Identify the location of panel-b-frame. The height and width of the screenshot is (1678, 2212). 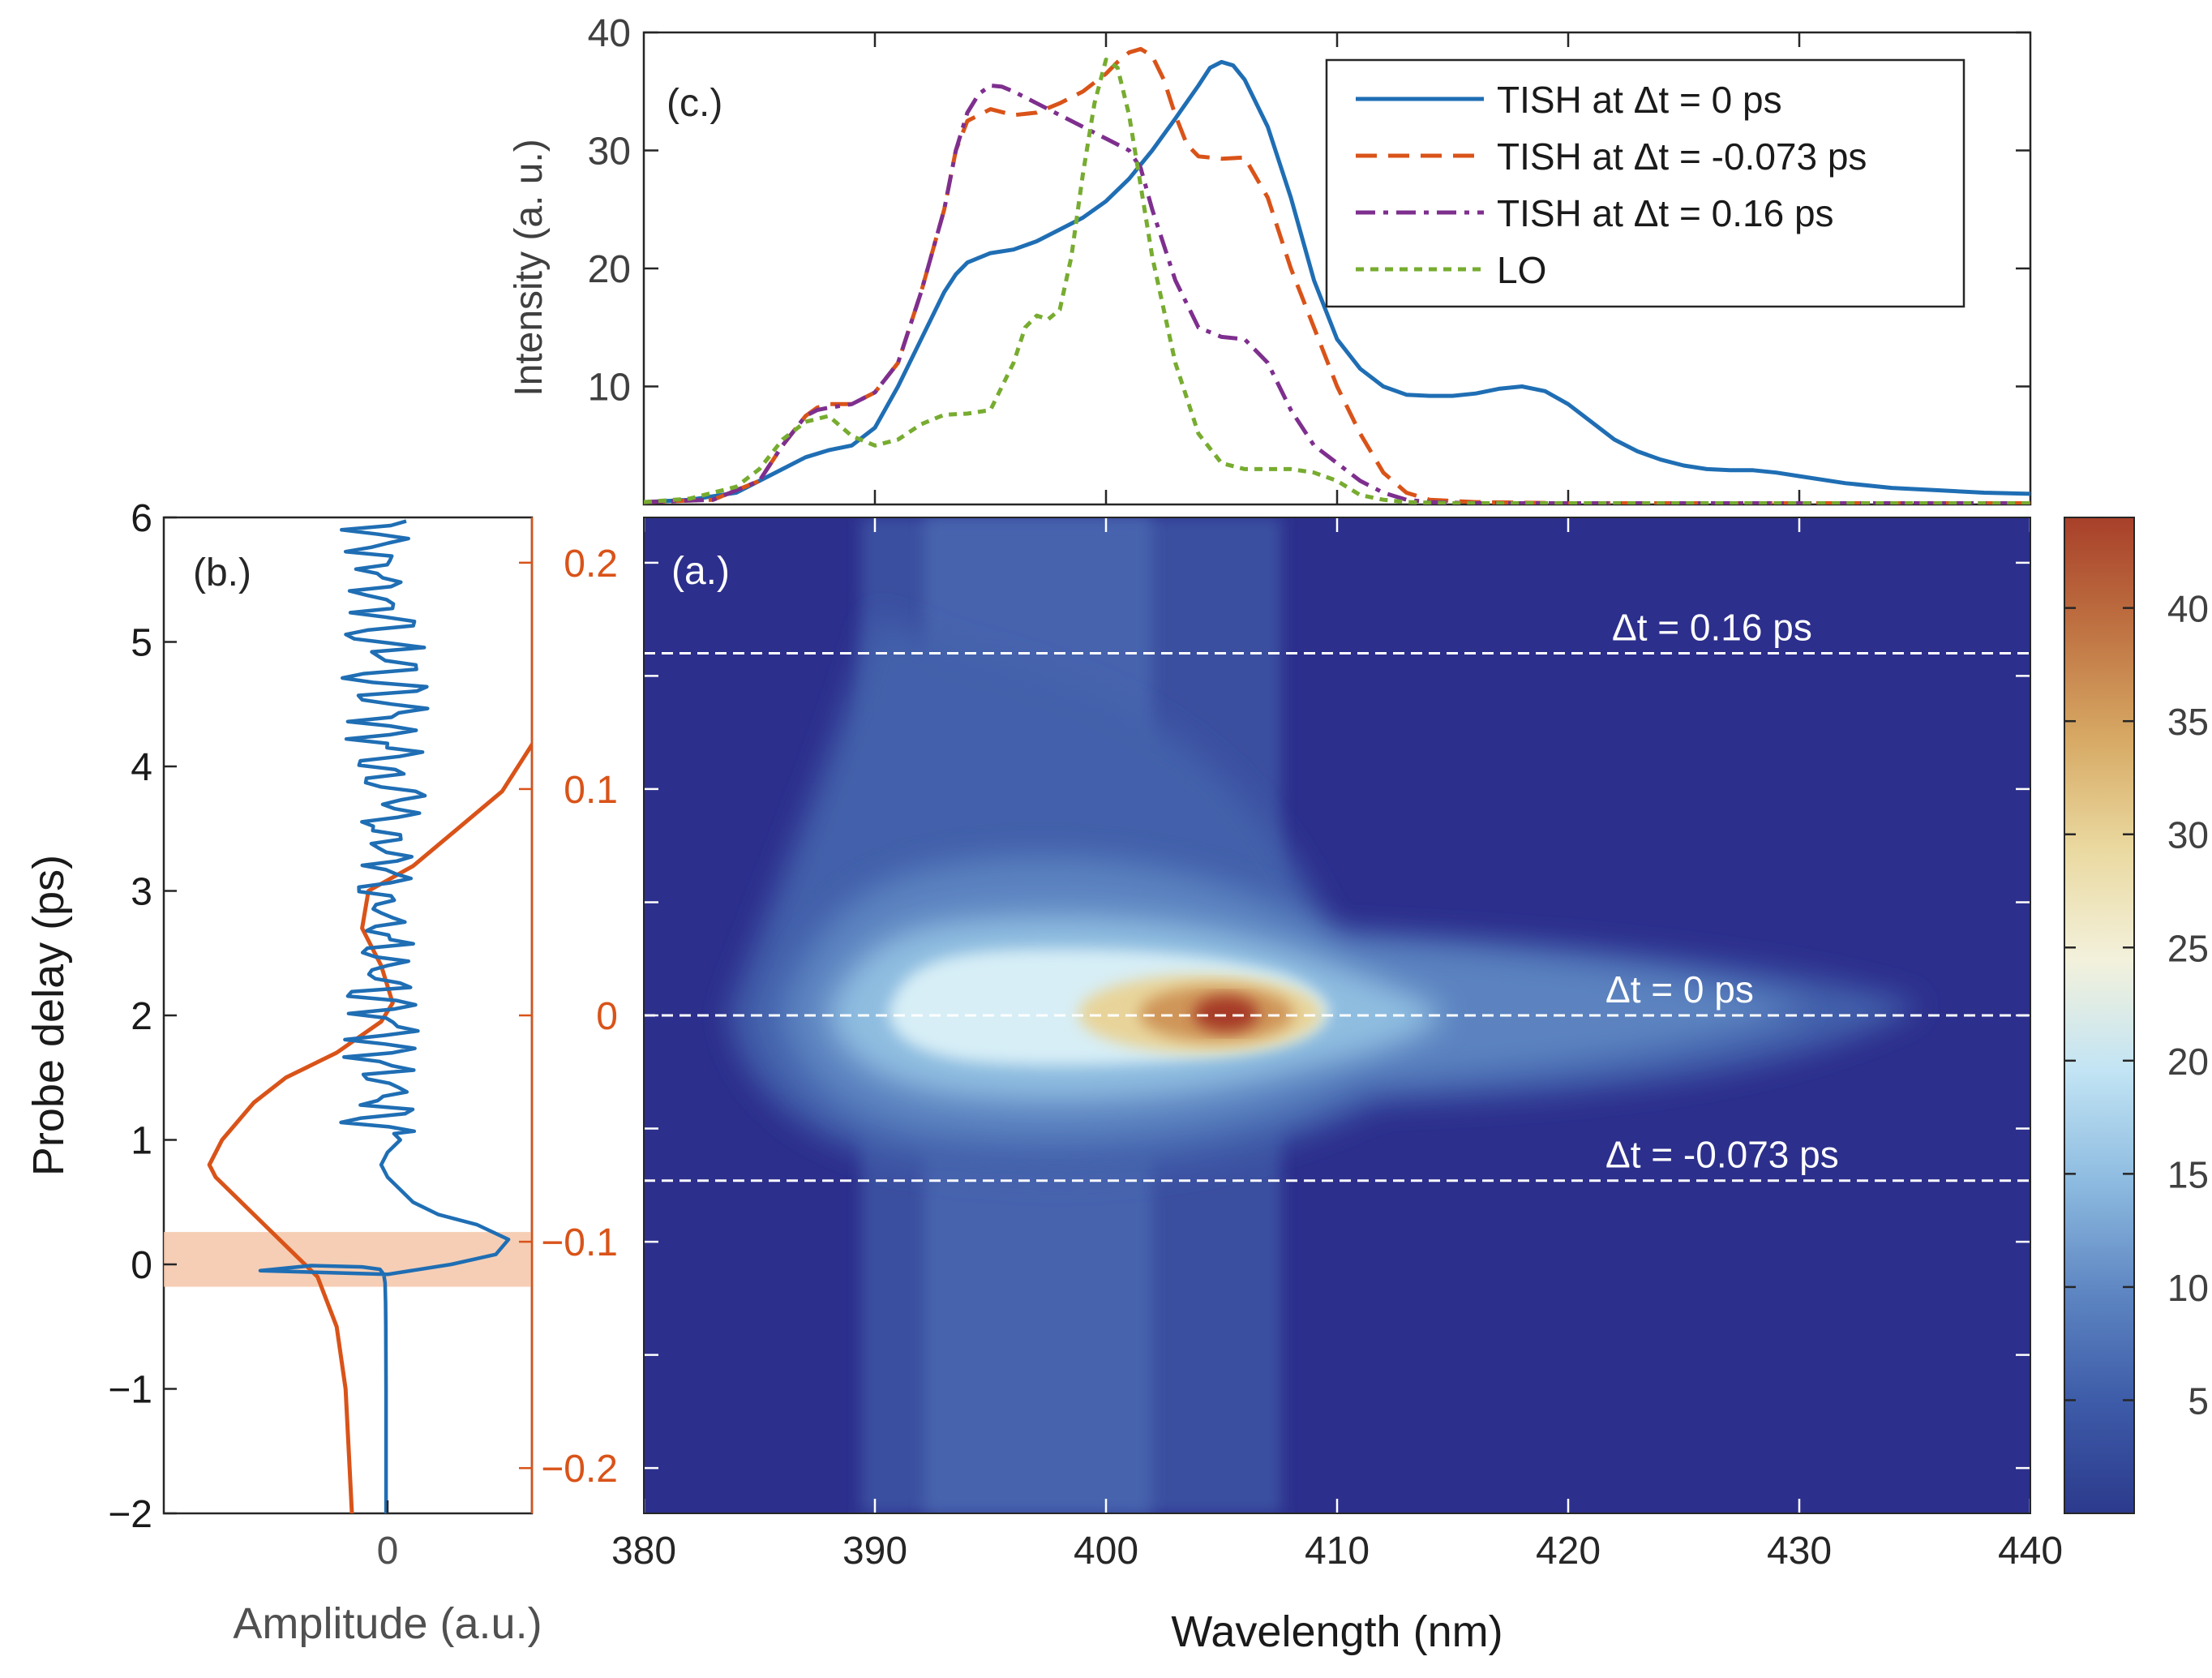
(348, 1016).